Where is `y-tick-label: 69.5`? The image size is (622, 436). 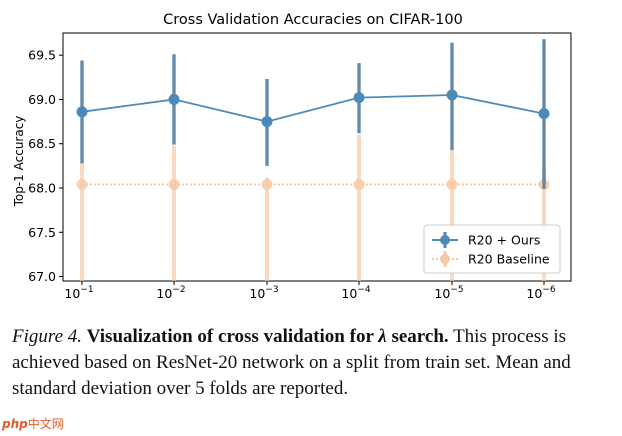 y-tick-label: 69.5 is located at coordinates (42, 55).